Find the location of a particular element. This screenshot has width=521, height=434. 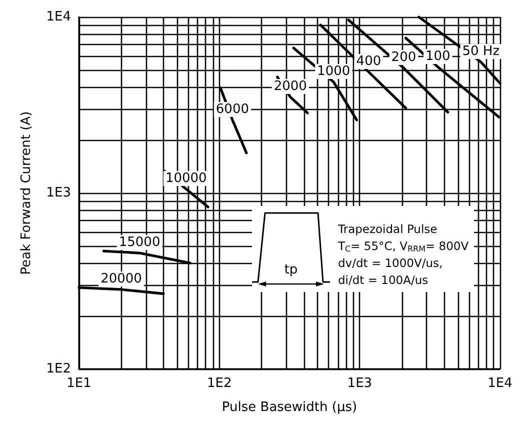

y-tick-label: 1E4 is located at coordinates (58, 17).